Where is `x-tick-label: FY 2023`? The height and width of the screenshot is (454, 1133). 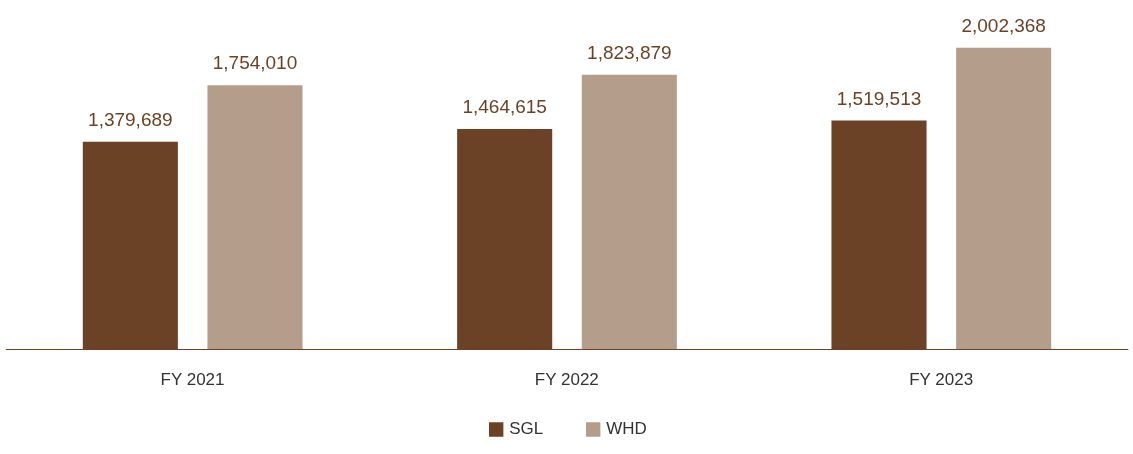 x-tick-label: FY 2023 is located at coordinates (941, 379).